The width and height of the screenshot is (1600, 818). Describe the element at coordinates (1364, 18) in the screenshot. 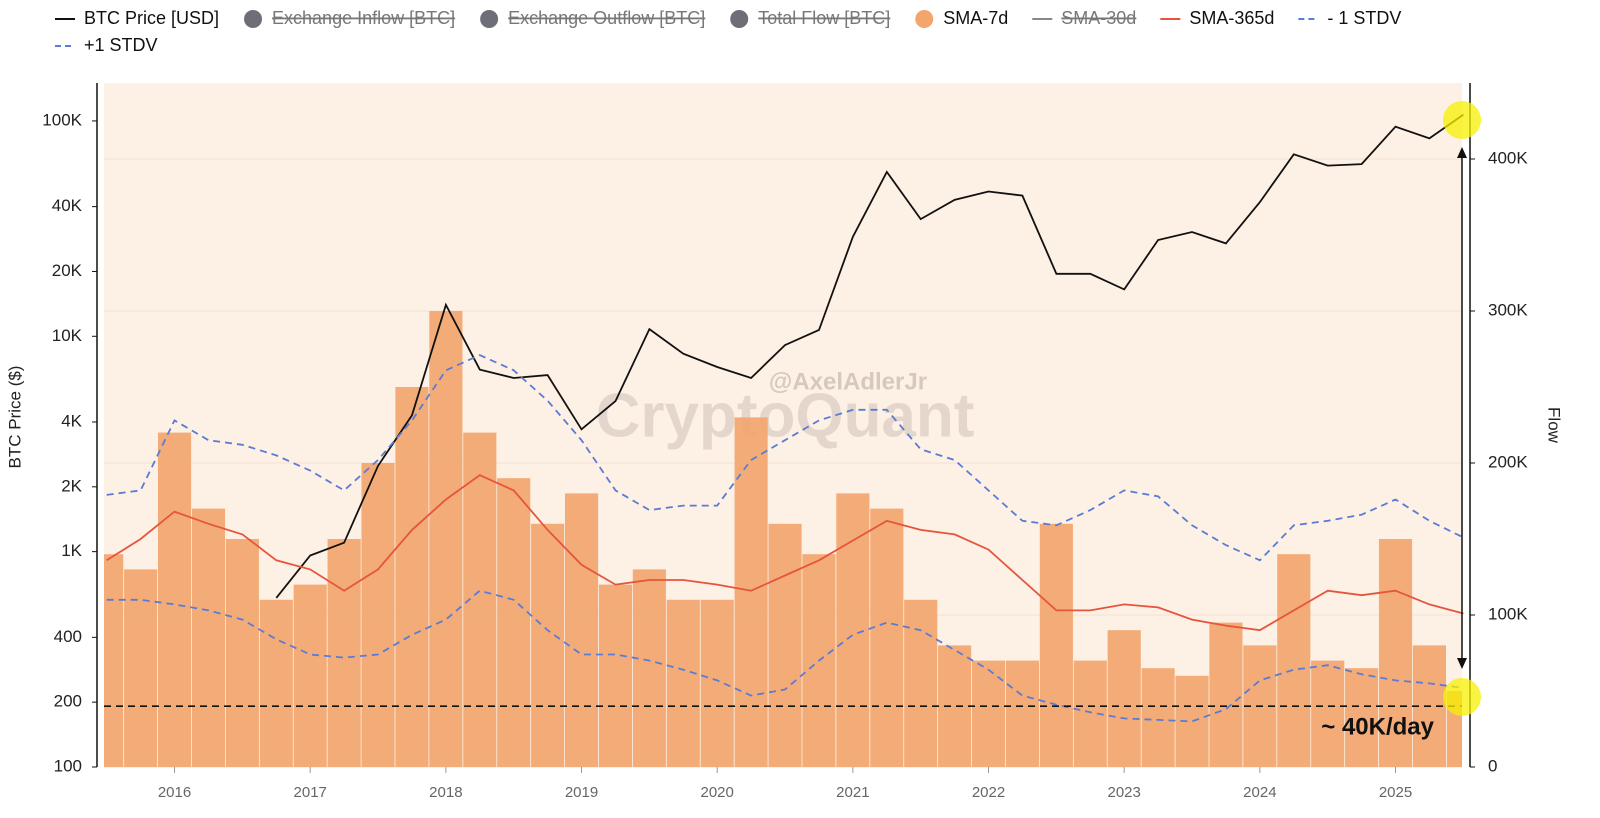

I see `legend-label: - 1 STDV` at that location.